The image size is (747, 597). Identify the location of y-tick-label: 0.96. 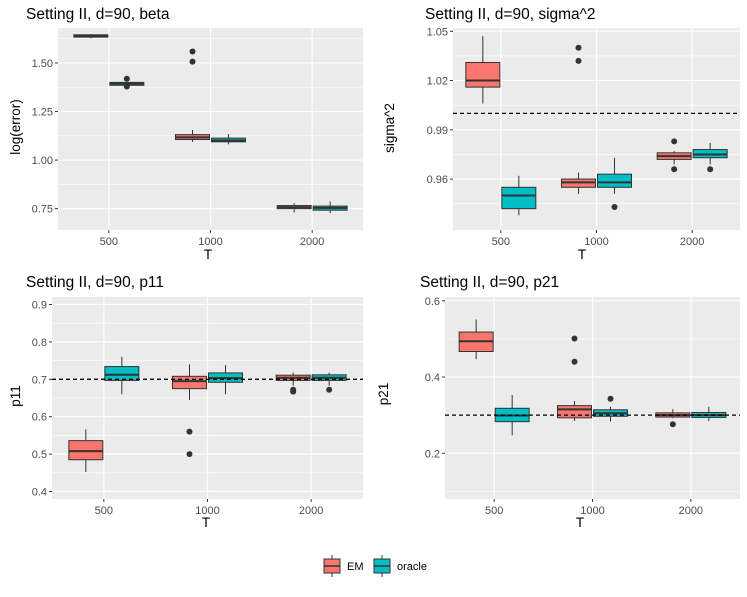
(437, 180).